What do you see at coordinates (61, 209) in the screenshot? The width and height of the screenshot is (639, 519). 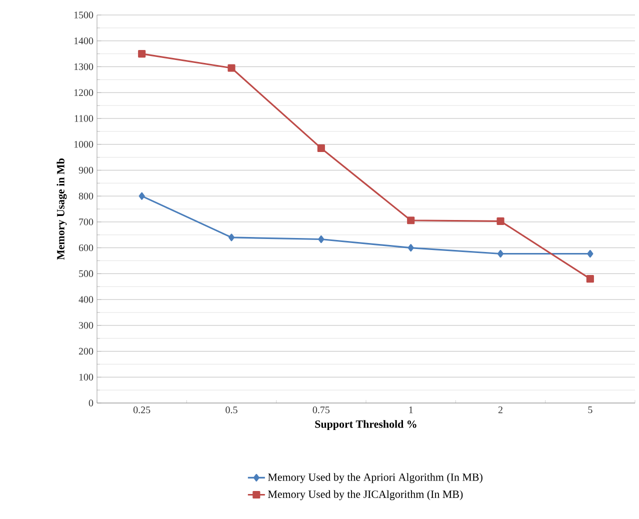 I see `y-axis-title: Memory Usage in Mb` at bounding box center [61, 209].